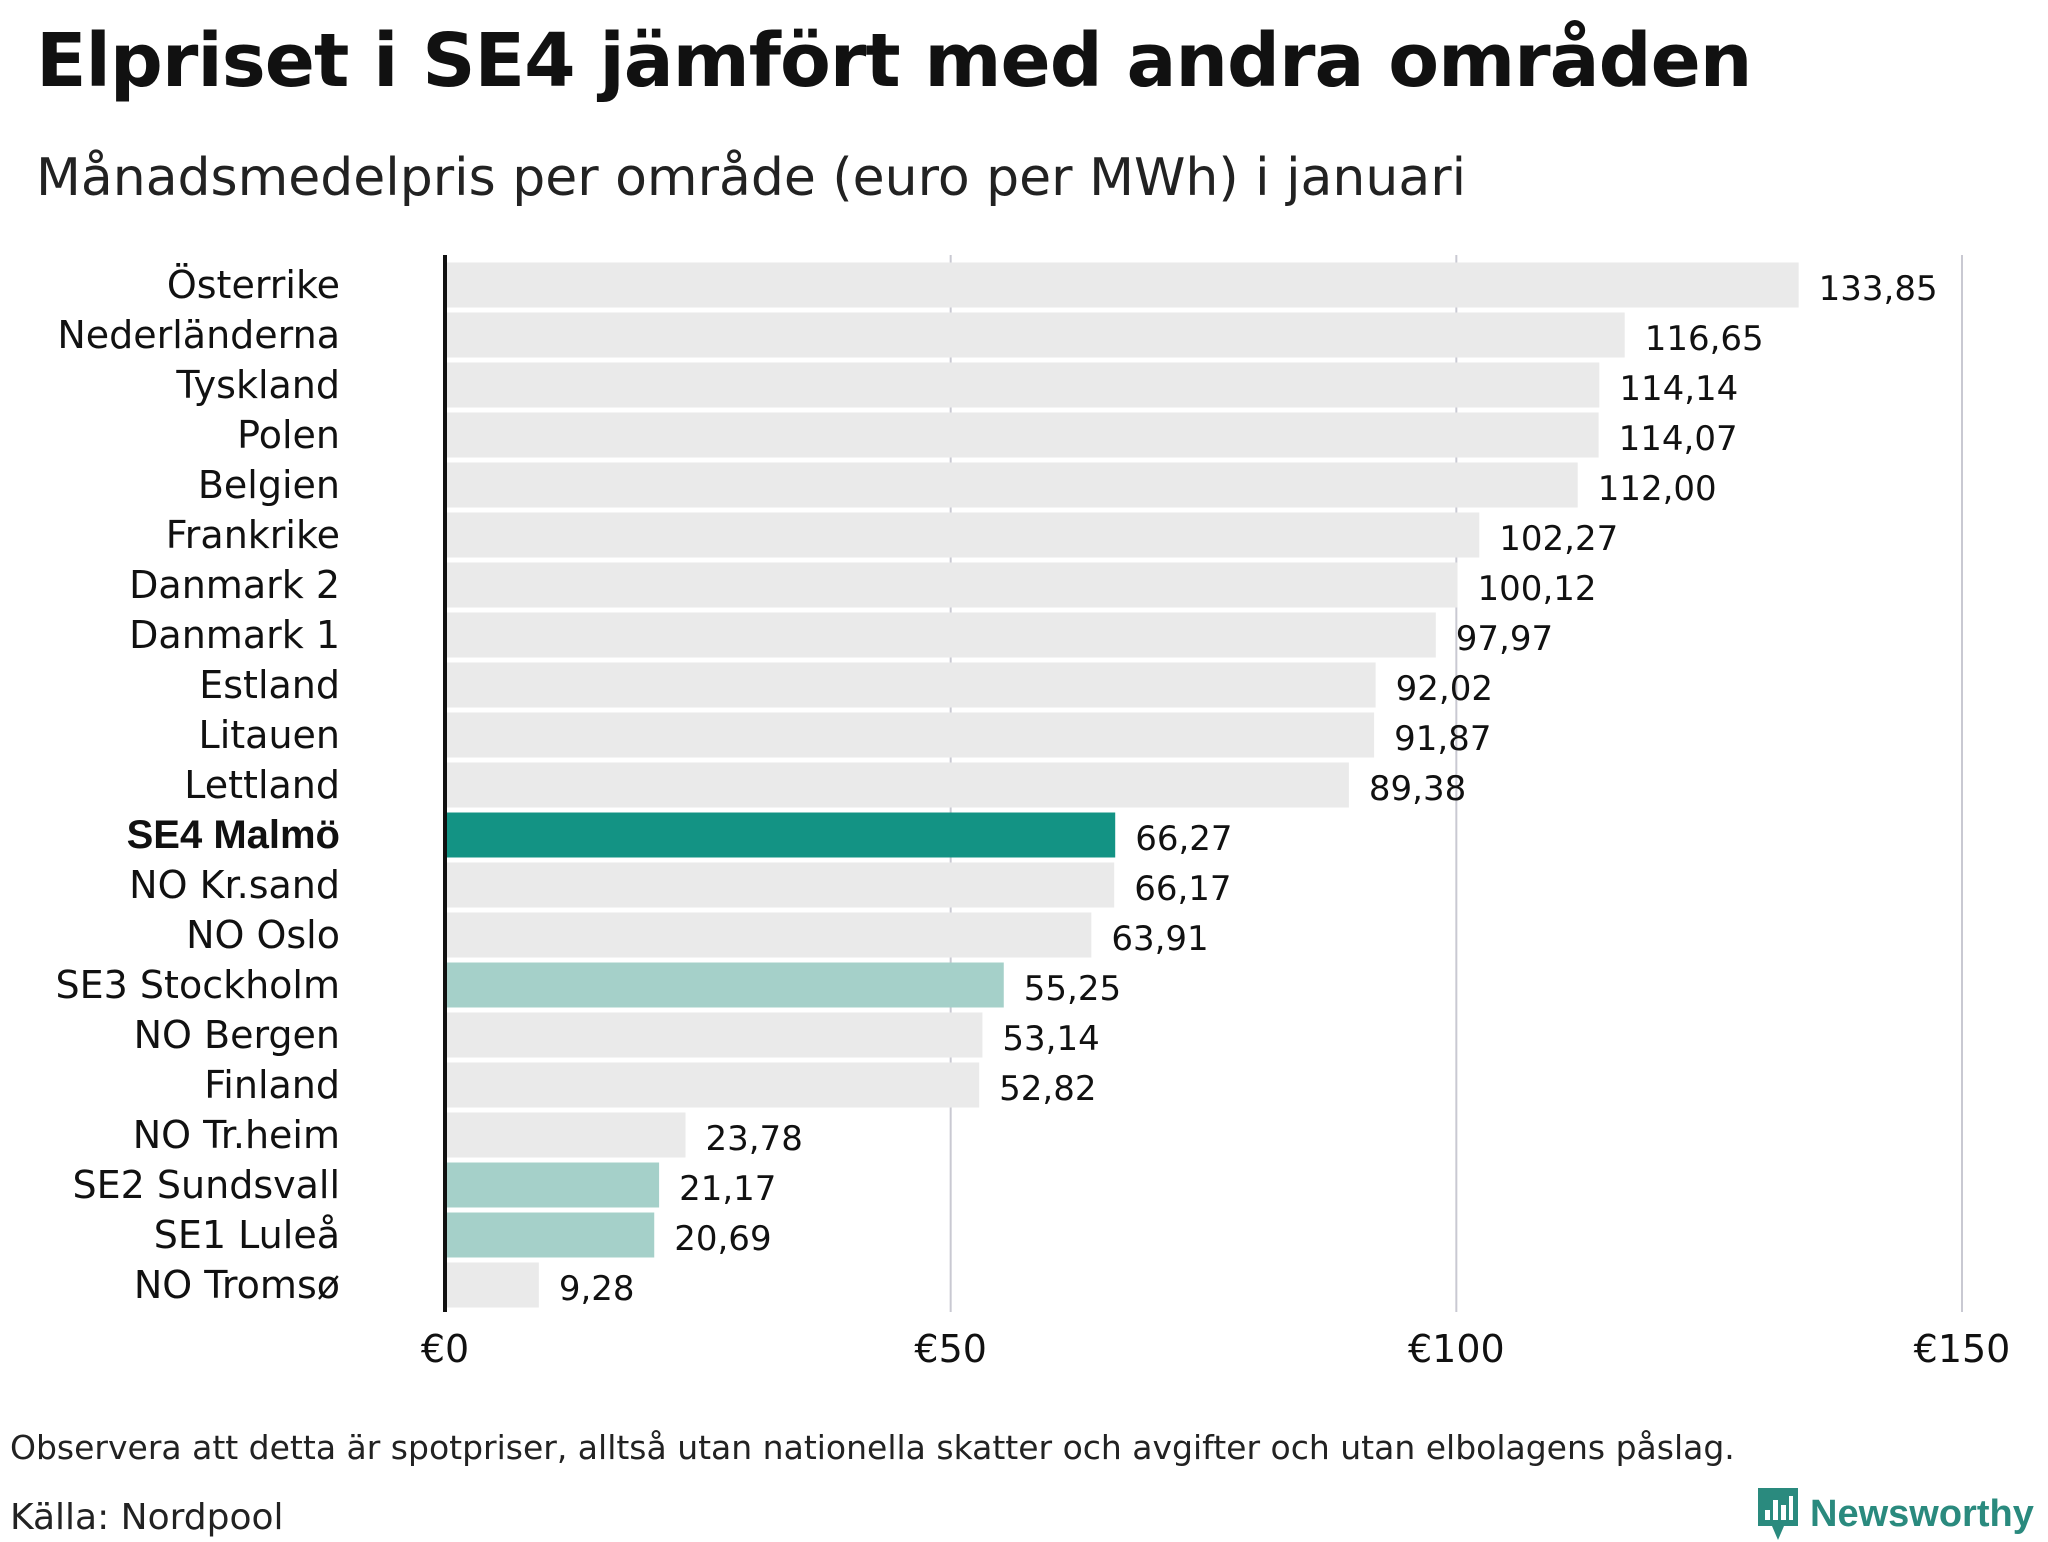  I want to click on category-label: Belgien, so click(269, 485).